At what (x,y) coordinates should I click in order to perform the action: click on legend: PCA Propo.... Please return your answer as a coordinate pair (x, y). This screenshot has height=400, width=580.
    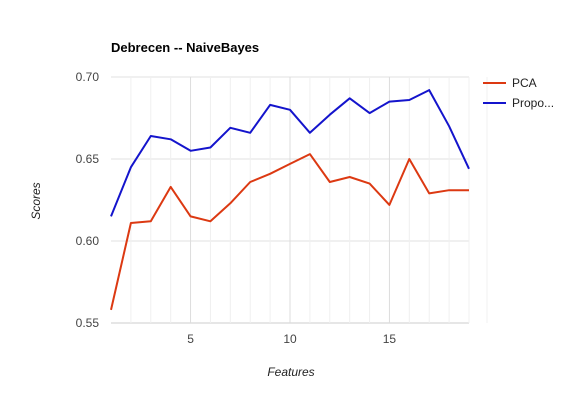
    Looking at the image, I should click on (518, 93).